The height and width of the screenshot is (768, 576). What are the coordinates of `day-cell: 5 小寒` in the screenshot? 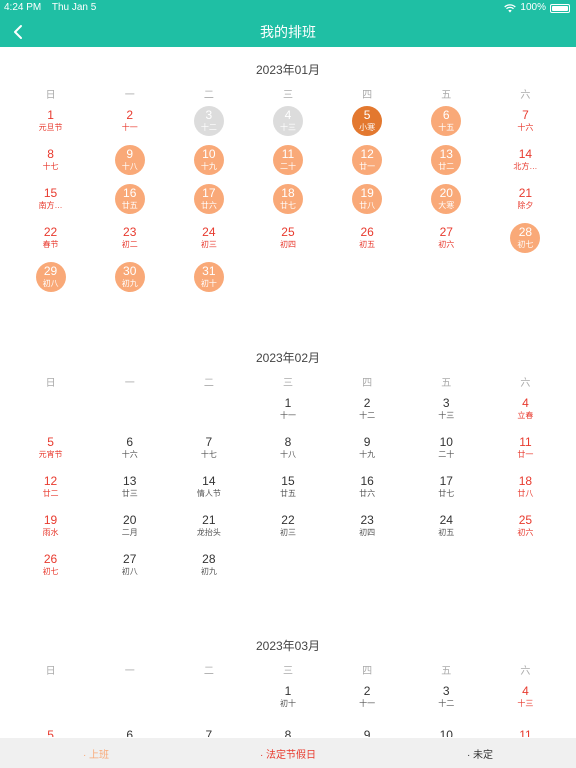 It's located at (367, 121).